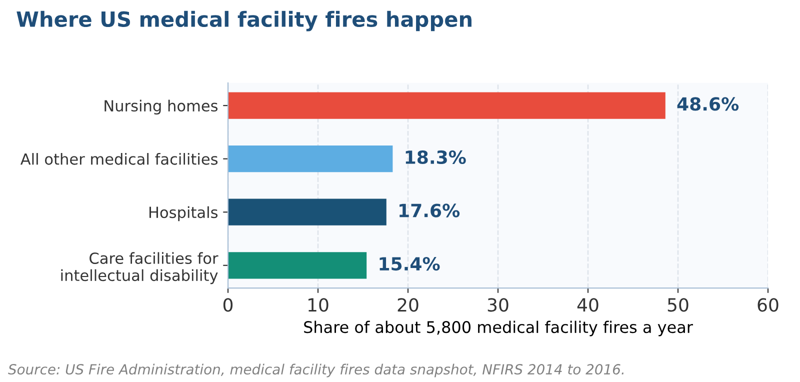  What do you see at coordinates (318, 305) in the screenshot?
I see `x-tick-label: 10` at bounding box center [318, 305].